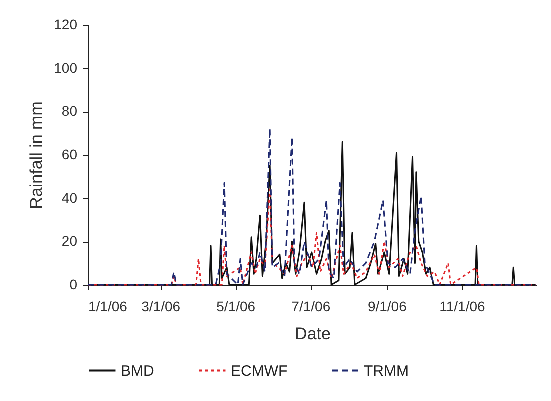 This screenshot has width=551, height=401. What do you see at coordinates (66, 24) in the screenshot?
I see `y-tick-label: 120` at bounding box center [66, 24].